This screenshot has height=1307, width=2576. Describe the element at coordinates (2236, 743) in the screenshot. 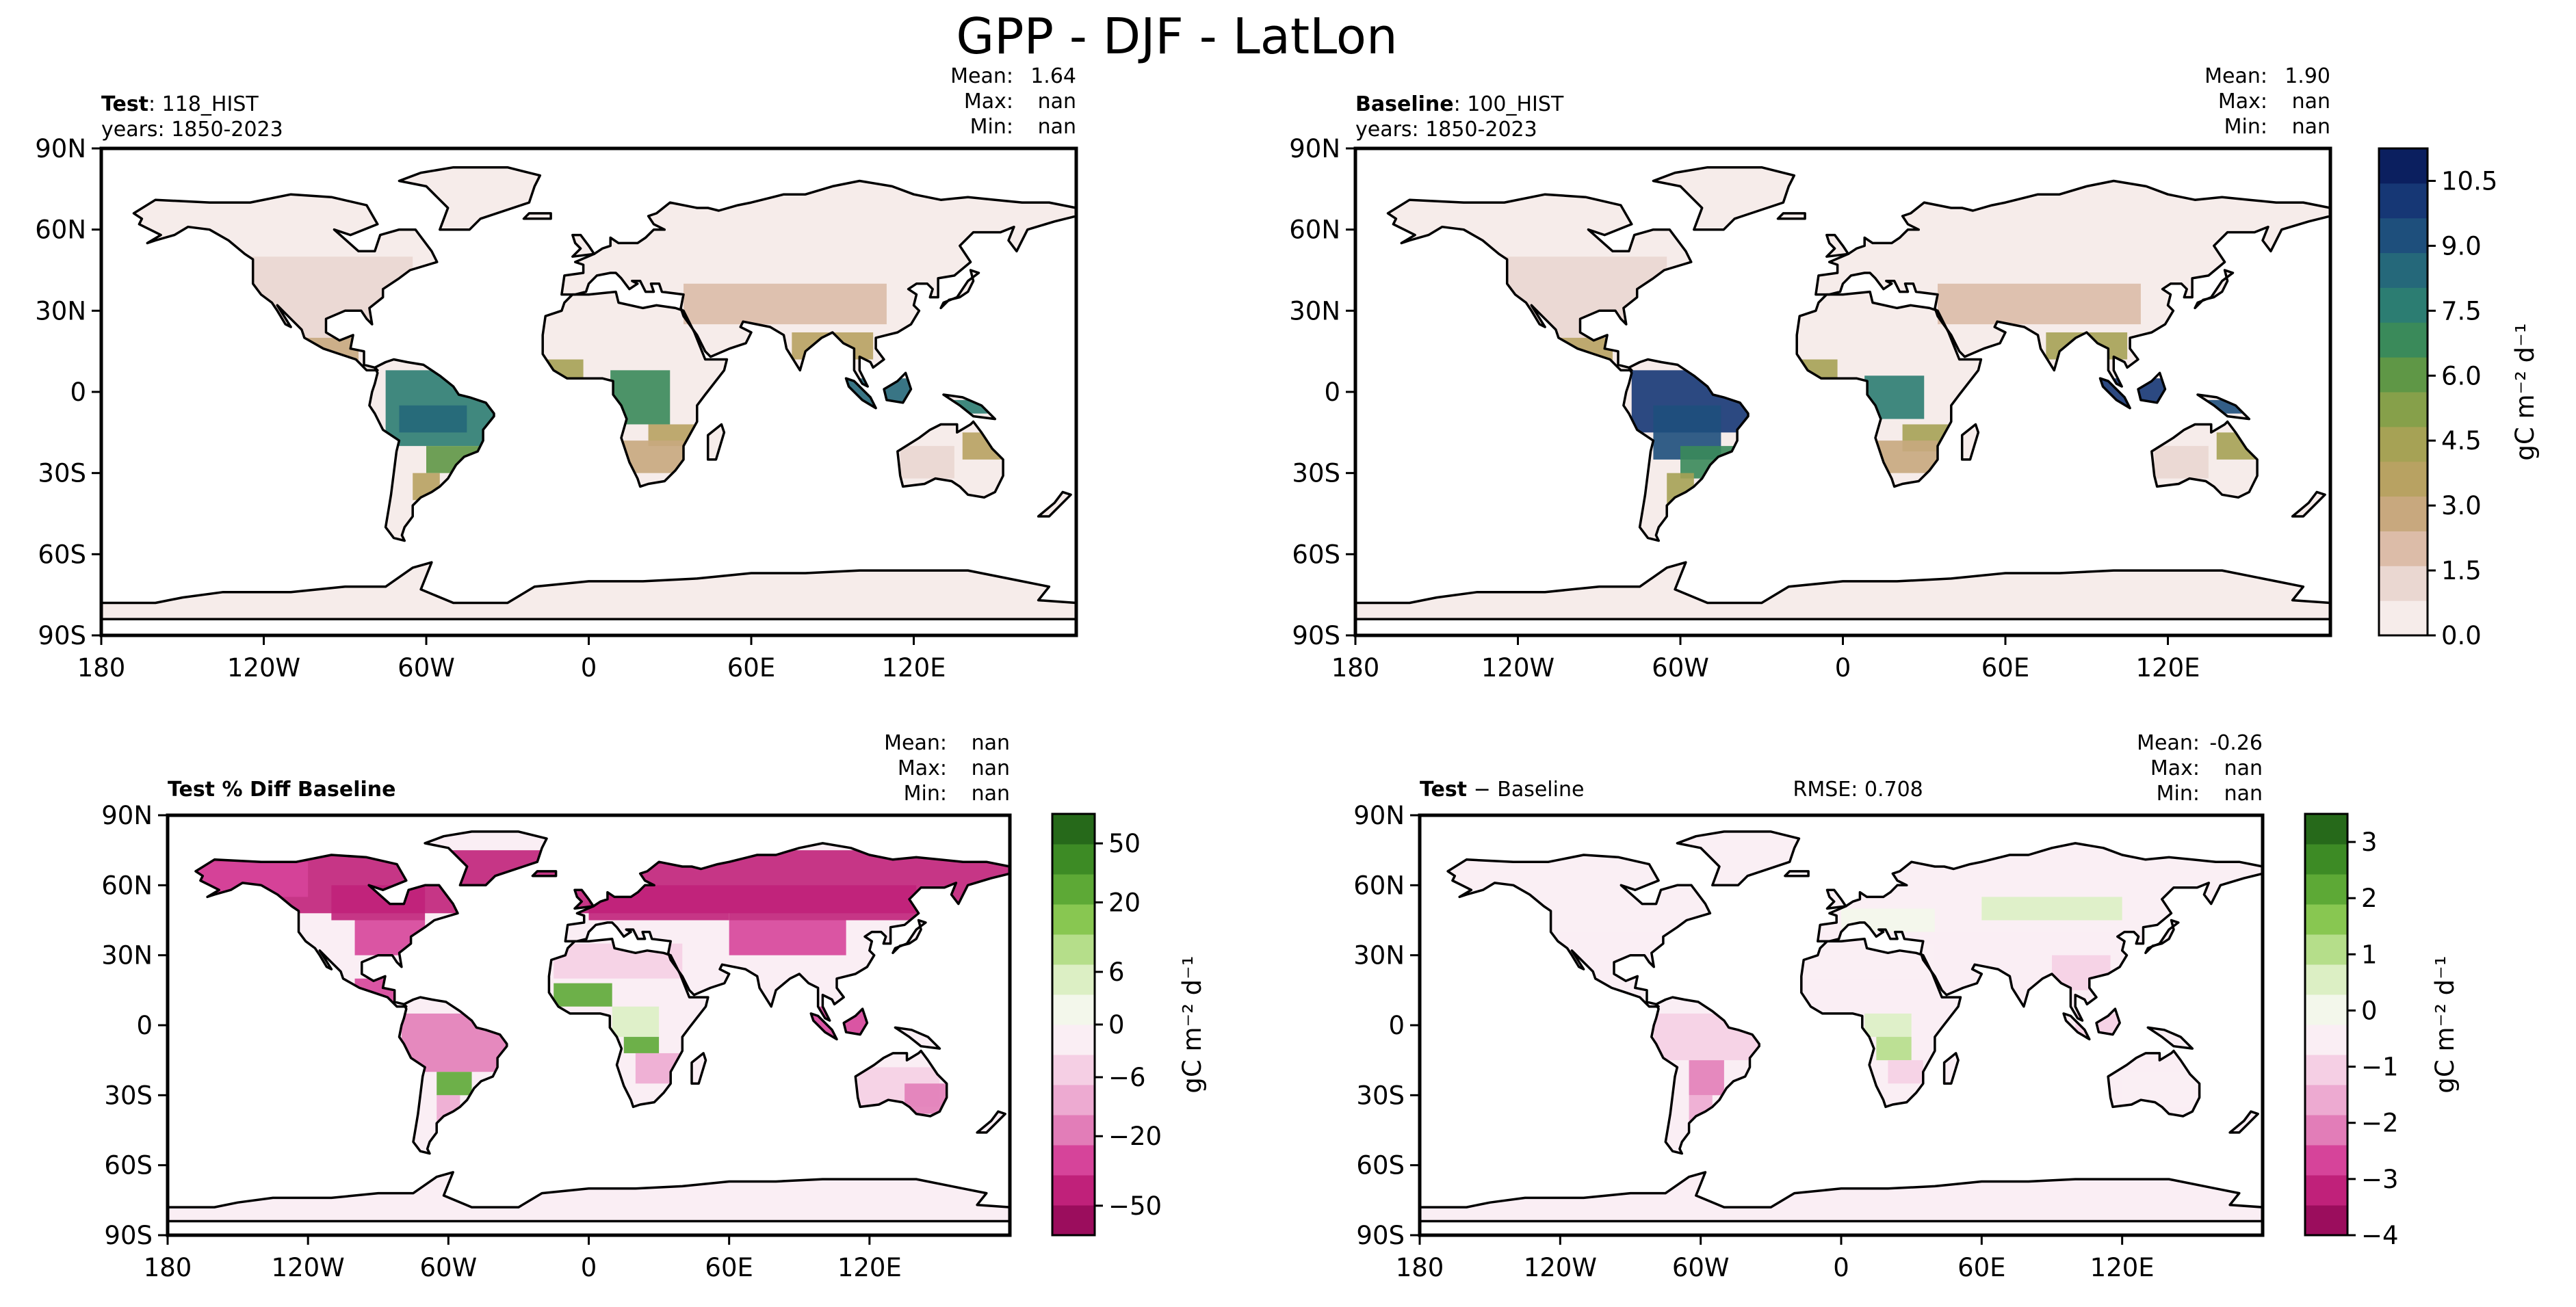

I see `stat-value: -0.26` at that location.